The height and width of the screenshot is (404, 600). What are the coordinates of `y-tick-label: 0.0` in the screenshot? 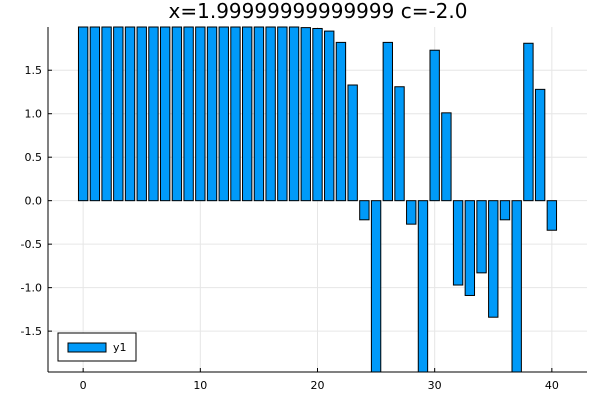 It's located at (34, 201).